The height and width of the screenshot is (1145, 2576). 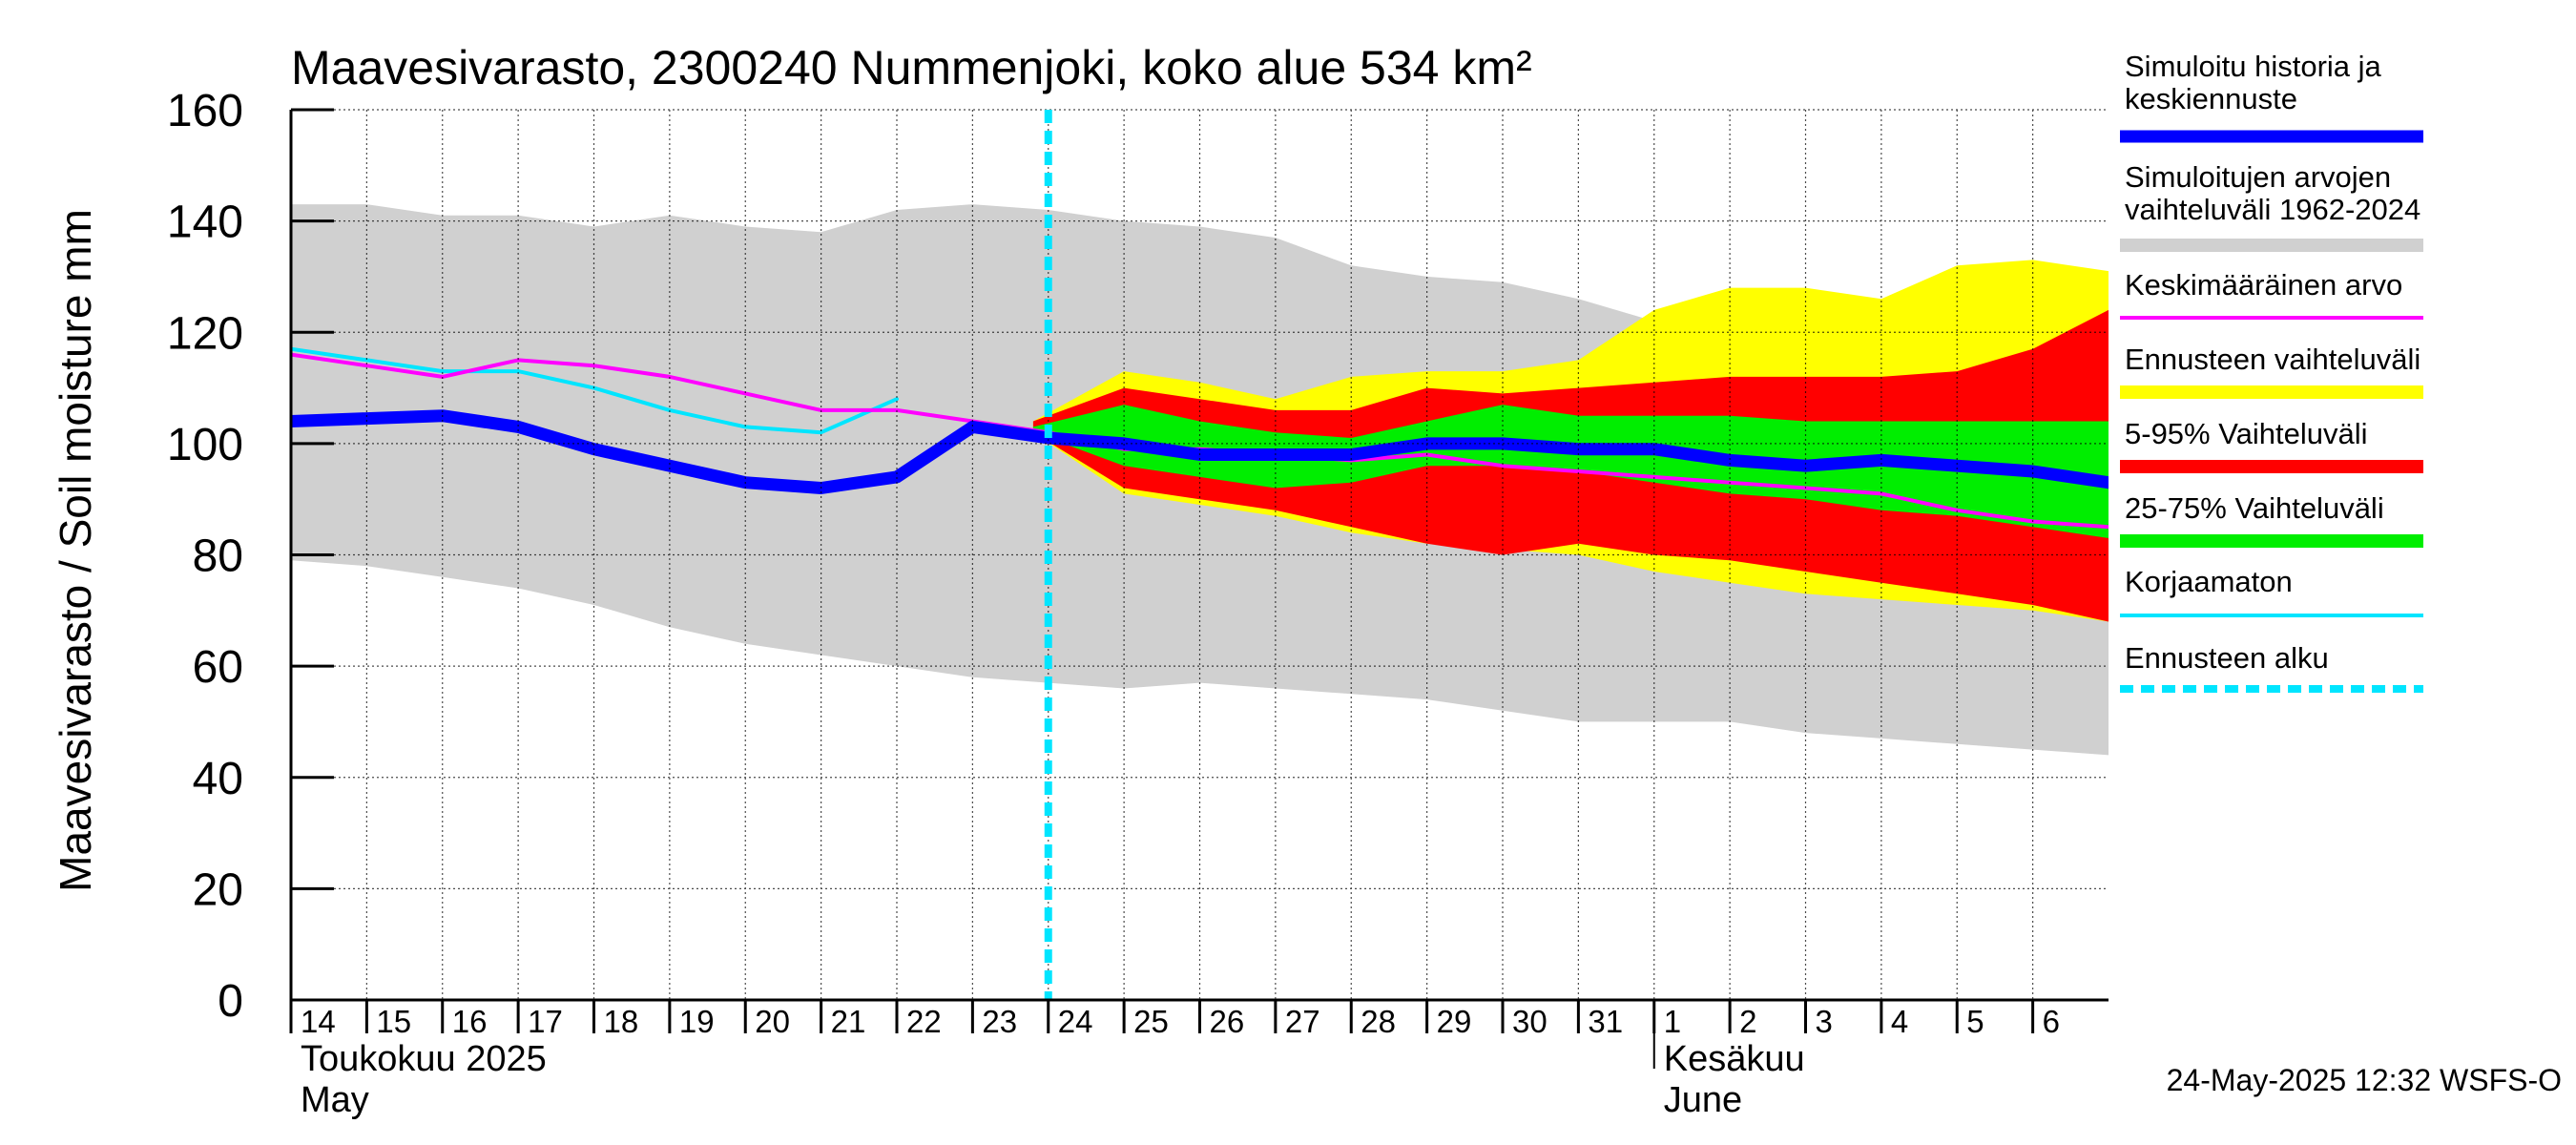 What do you see at coordinates (621, 1022) in the screenshot?
I see `x-tick-label: 18` at bounding box center [621, 1022].